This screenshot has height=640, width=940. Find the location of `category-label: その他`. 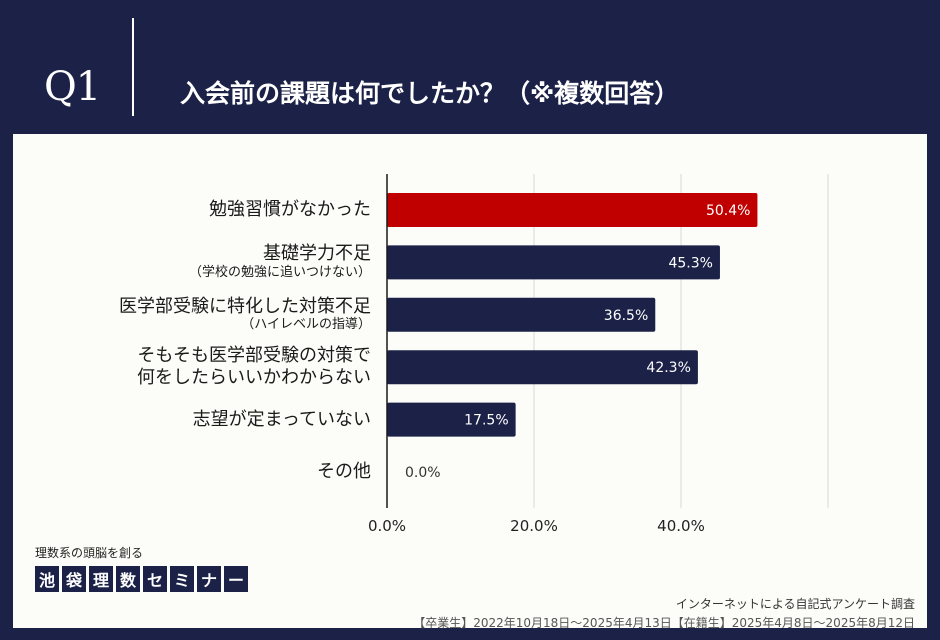

category-label: その他 is located at coordinates (344, 472).